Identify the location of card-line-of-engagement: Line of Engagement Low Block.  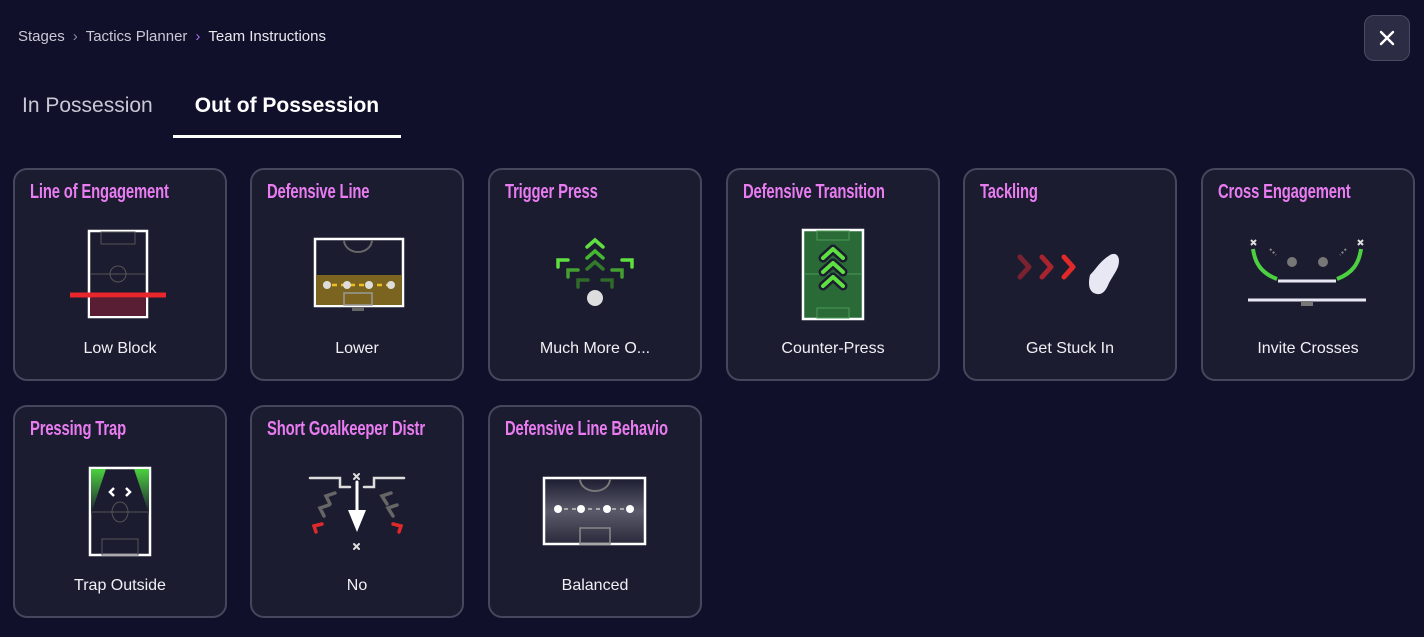
(120, 274).